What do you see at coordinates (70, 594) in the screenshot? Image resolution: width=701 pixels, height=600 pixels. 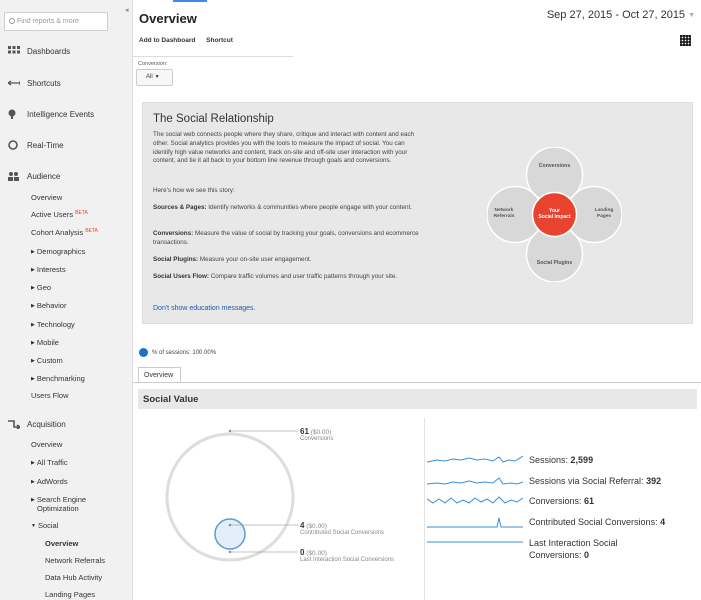 I see `landing-pages: Landing Pages` at bounding box center [70, 594].